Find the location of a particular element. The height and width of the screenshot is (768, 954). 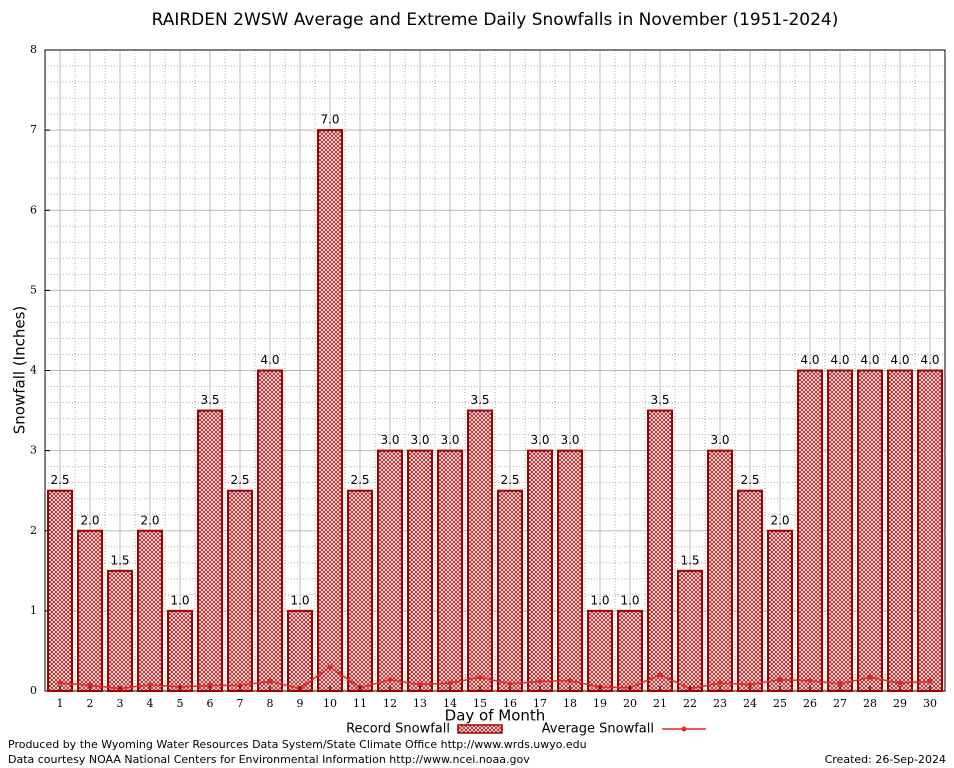

y-tick-label: 2 is located at coordinates (33, 530).